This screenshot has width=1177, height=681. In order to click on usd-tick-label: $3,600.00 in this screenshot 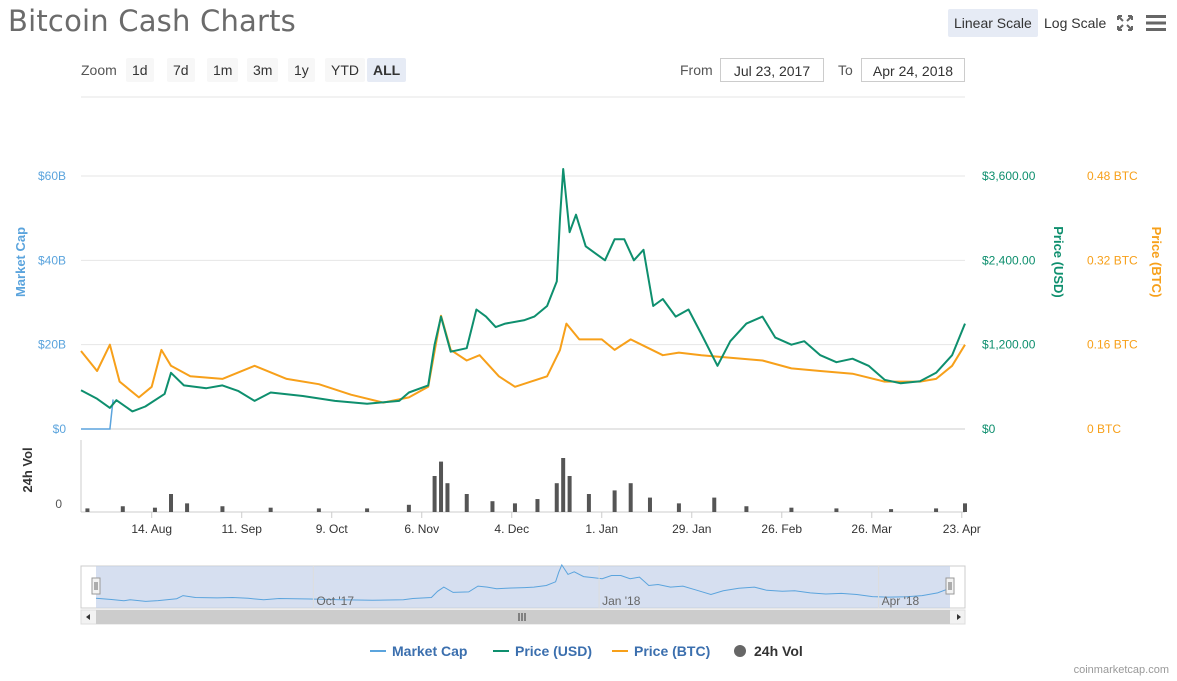, I will do `click(1009, 176)`.